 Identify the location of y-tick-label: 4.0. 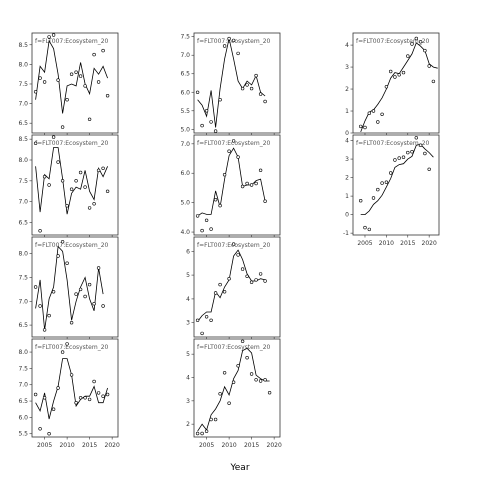
(185, 232).